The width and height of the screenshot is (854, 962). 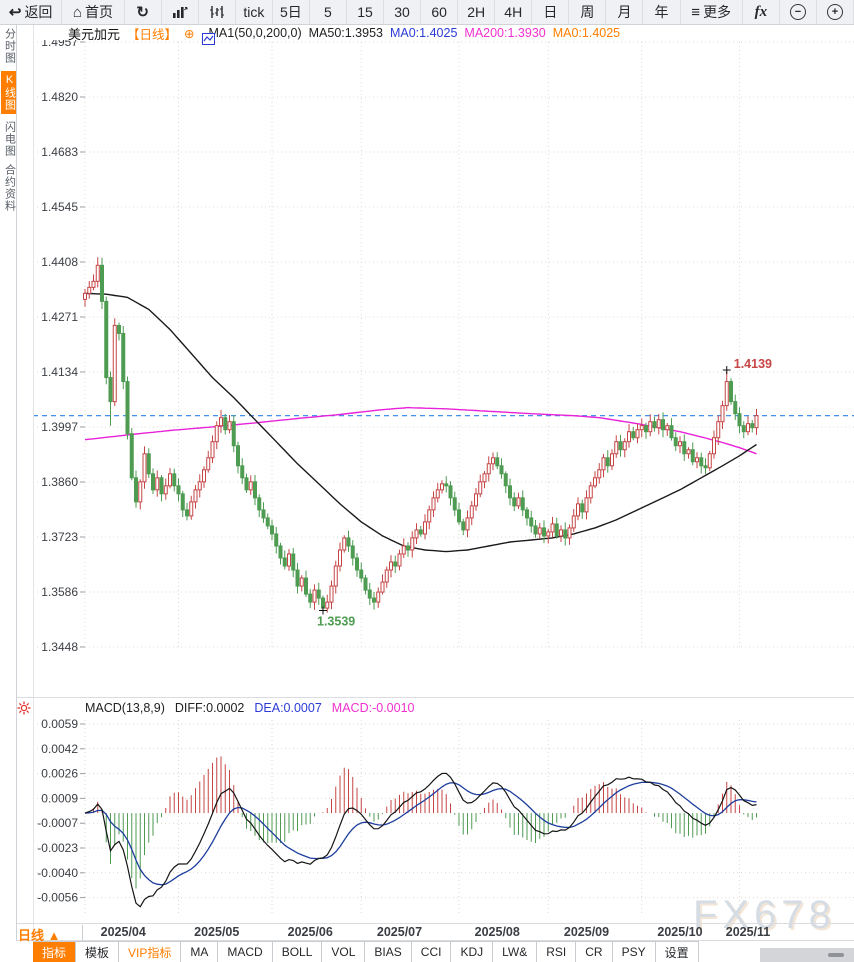 I want to click on xaxis-top-border, so click(x=435, y=923).